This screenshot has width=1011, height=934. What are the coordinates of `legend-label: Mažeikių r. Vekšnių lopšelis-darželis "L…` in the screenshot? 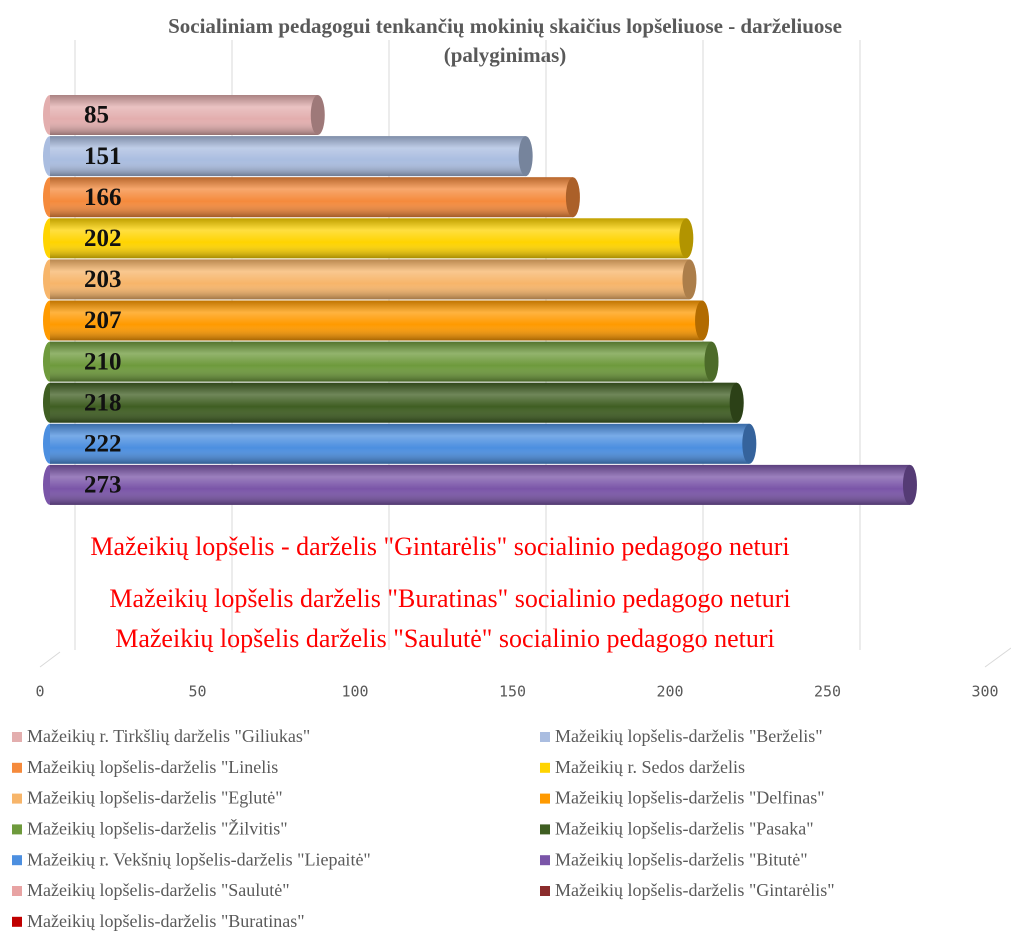 It's located at (199, 859).